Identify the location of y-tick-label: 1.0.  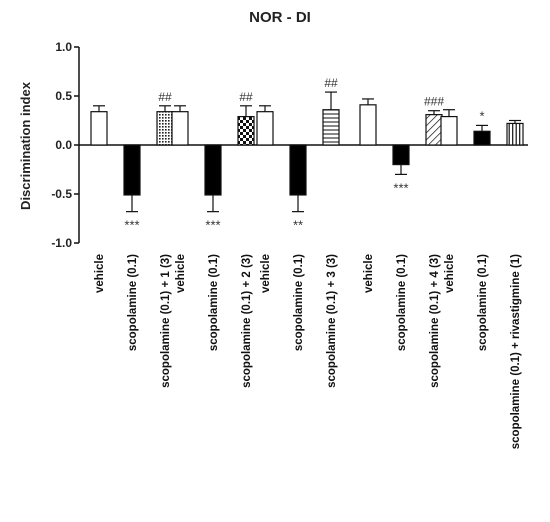
(63, 47).